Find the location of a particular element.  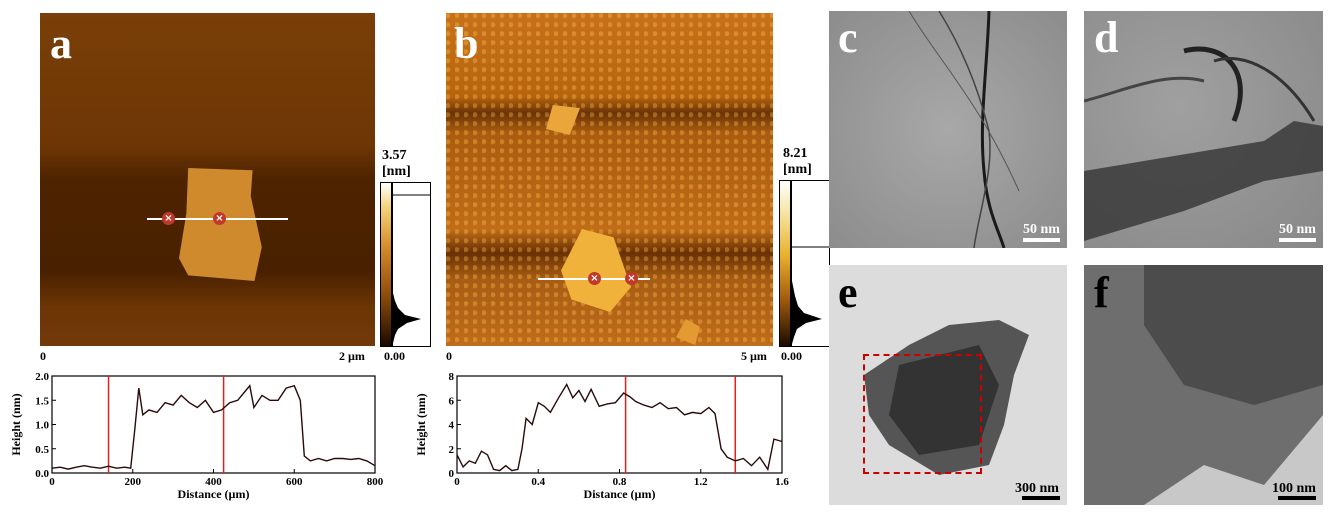

scalebar-label-e: 300 nm is located at coordinates (1037, 488).